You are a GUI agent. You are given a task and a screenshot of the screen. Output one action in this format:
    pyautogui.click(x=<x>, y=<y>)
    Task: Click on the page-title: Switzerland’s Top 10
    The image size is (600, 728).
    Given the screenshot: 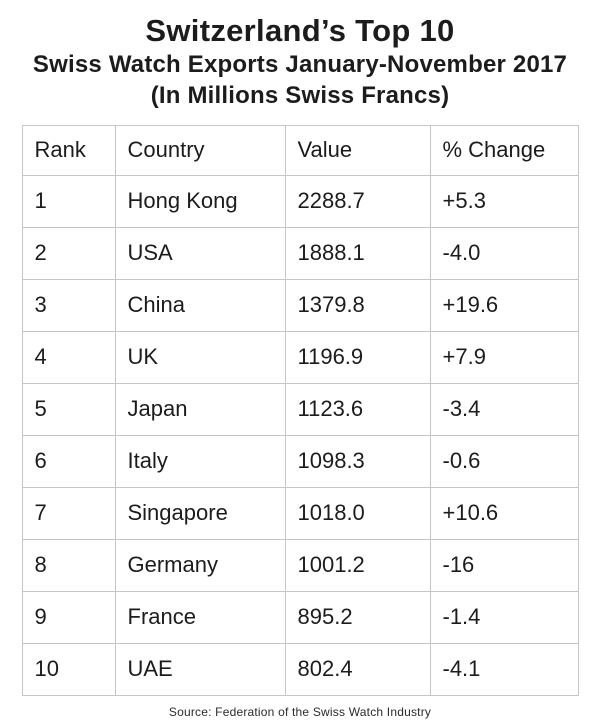 What is the action you would take?
    pyautogui.click(x=300, y=30)
    